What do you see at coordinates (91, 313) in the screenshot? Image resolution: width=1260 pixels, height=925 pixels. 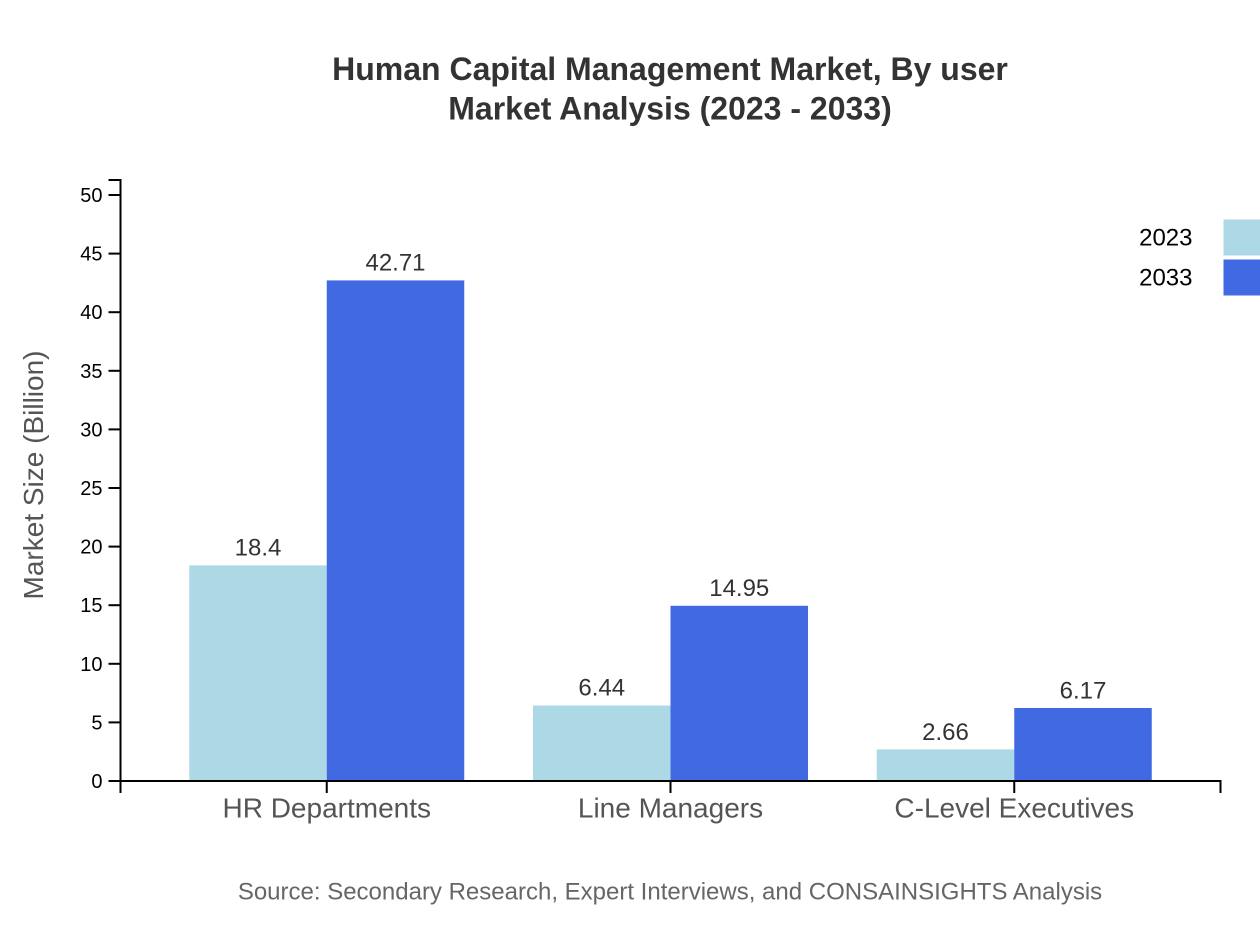 I see `svg-text: 40` at bounding box center [91, 313].